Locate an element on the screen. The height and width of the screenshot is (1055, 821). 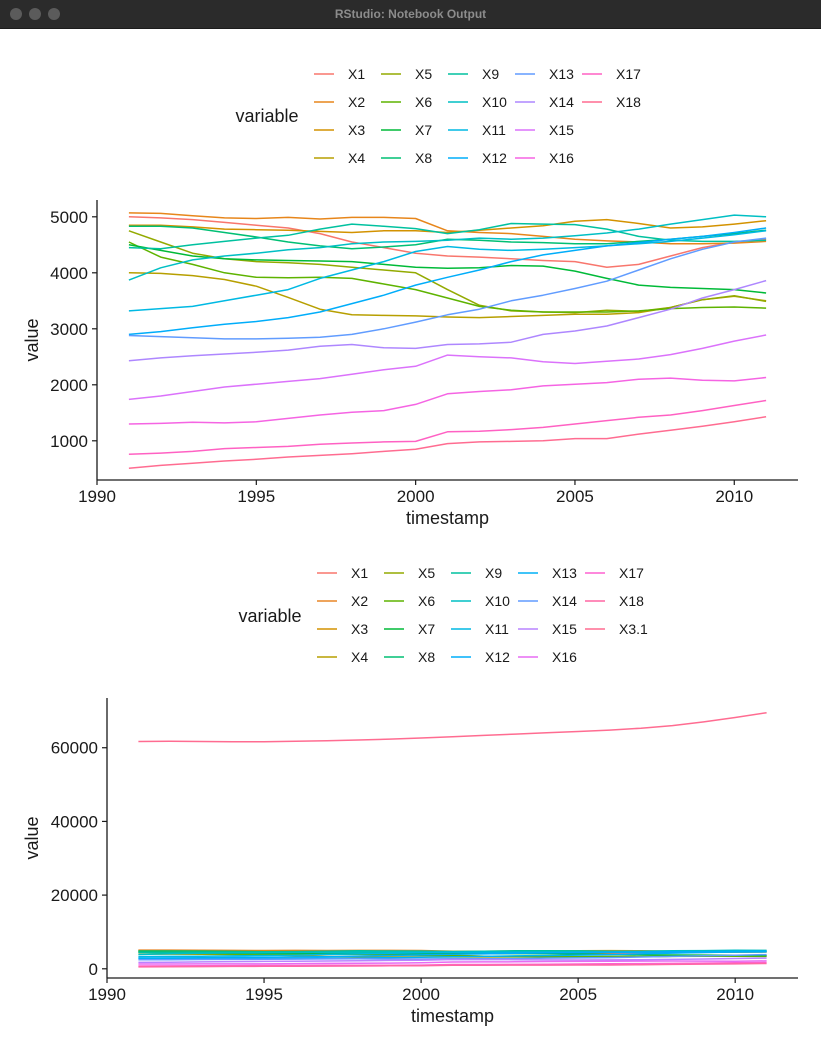
legend-title: variable is located at coordinates (269, 616).